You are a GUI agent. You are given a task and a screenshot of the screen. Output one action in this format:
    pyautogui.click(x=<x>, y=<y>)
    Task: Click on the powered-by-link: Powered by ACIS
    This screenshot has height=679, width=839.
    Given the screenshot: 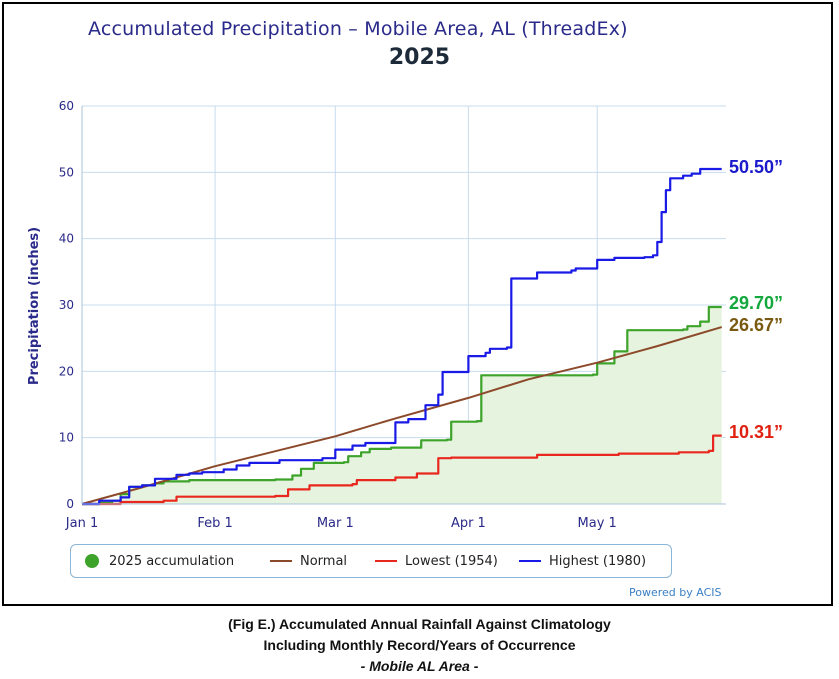 What is the action you would take?
    pyautogui.click(x=675, y=592)
    